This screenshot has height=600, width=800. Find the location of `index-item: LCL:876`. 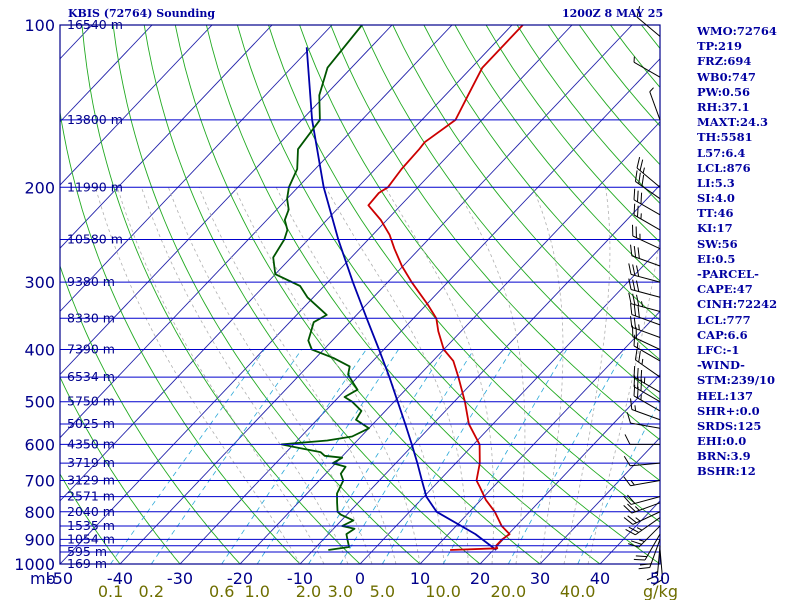

index-item: LCL:876 is located at coordinates (724, 167).